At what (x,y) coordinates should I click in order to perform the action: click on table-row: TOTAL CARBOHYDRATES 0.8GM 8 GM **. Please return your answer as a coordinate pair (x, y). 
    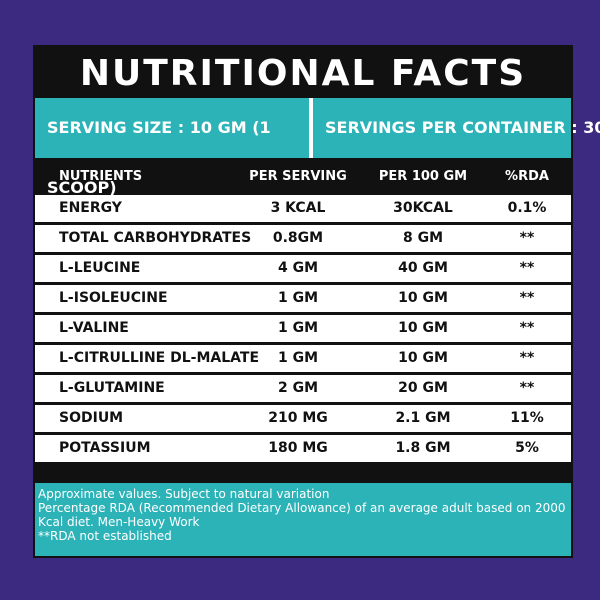
    Looking at the image, I should click on (303, 238).